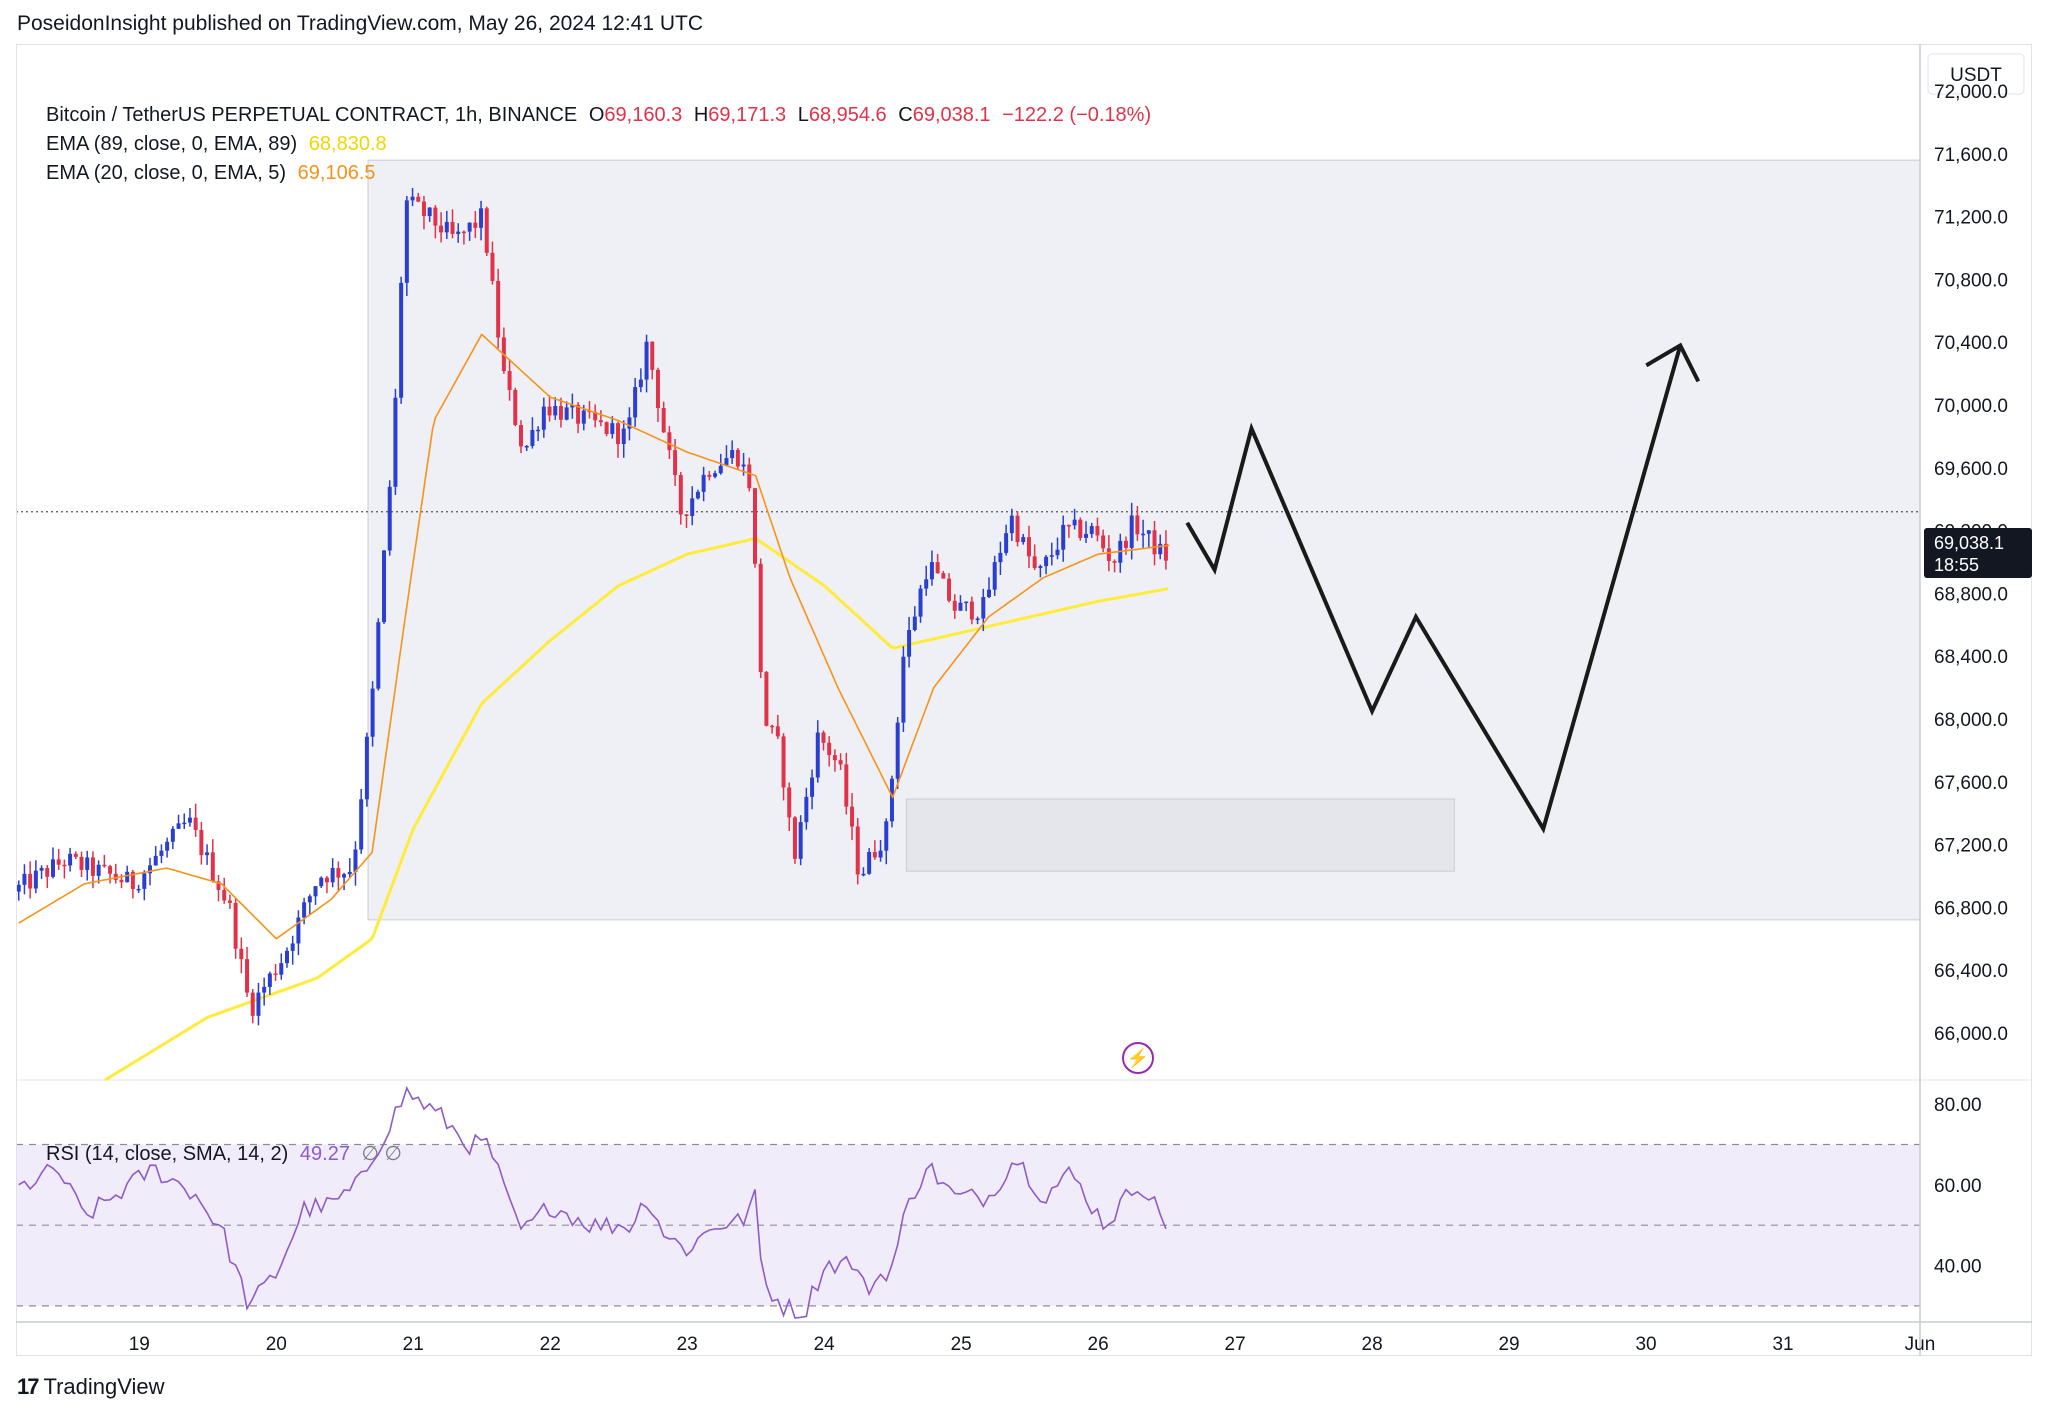 The height and width of the screenshot is (1416, 2048). I want to click on rsi-value: 49.27, so click(324, 1154).